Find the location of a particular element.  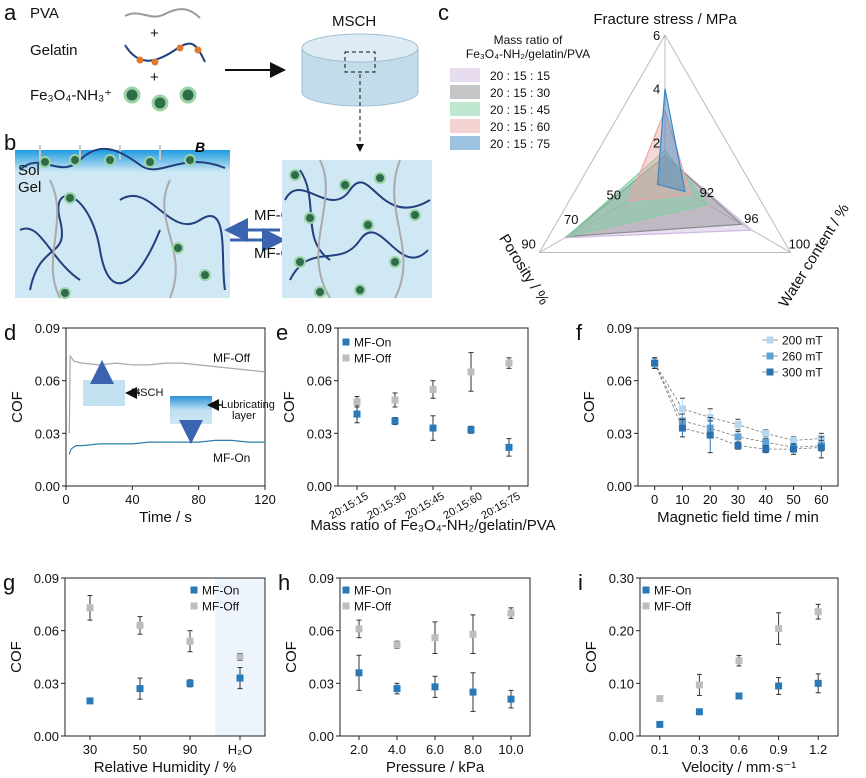

x-tick-label: 60 is located at coordinates (821, 499).